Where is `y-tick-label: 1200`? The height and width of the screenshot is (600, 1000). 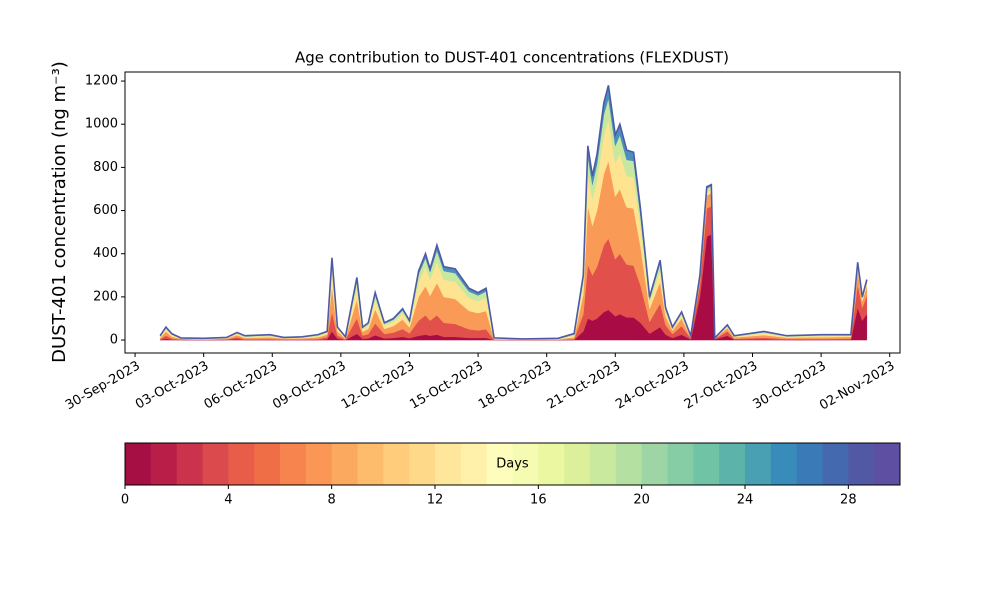
y-tick-label: 1200 is located at coordinates (101, 81).